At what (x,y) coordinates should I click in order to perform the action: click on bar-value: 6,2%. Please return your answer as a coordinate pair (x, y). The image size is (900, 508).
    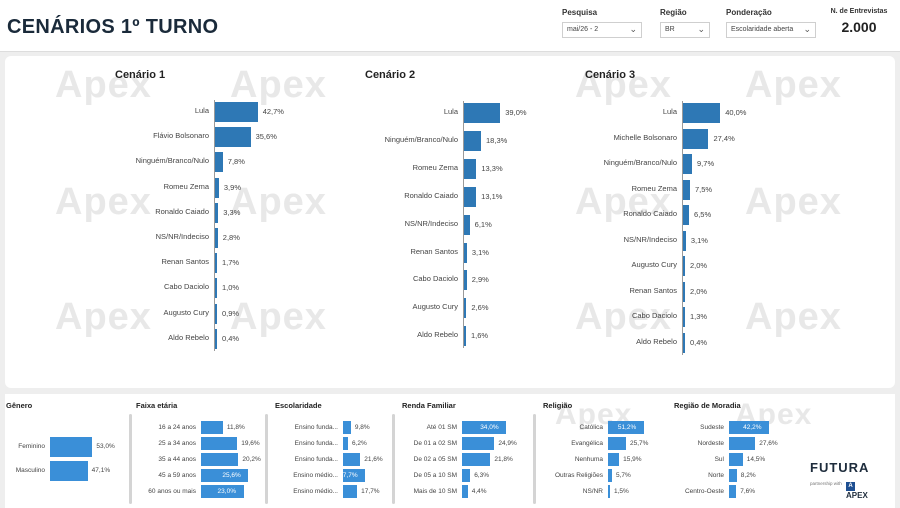
    Looking at the image, I should click on (359, 443).